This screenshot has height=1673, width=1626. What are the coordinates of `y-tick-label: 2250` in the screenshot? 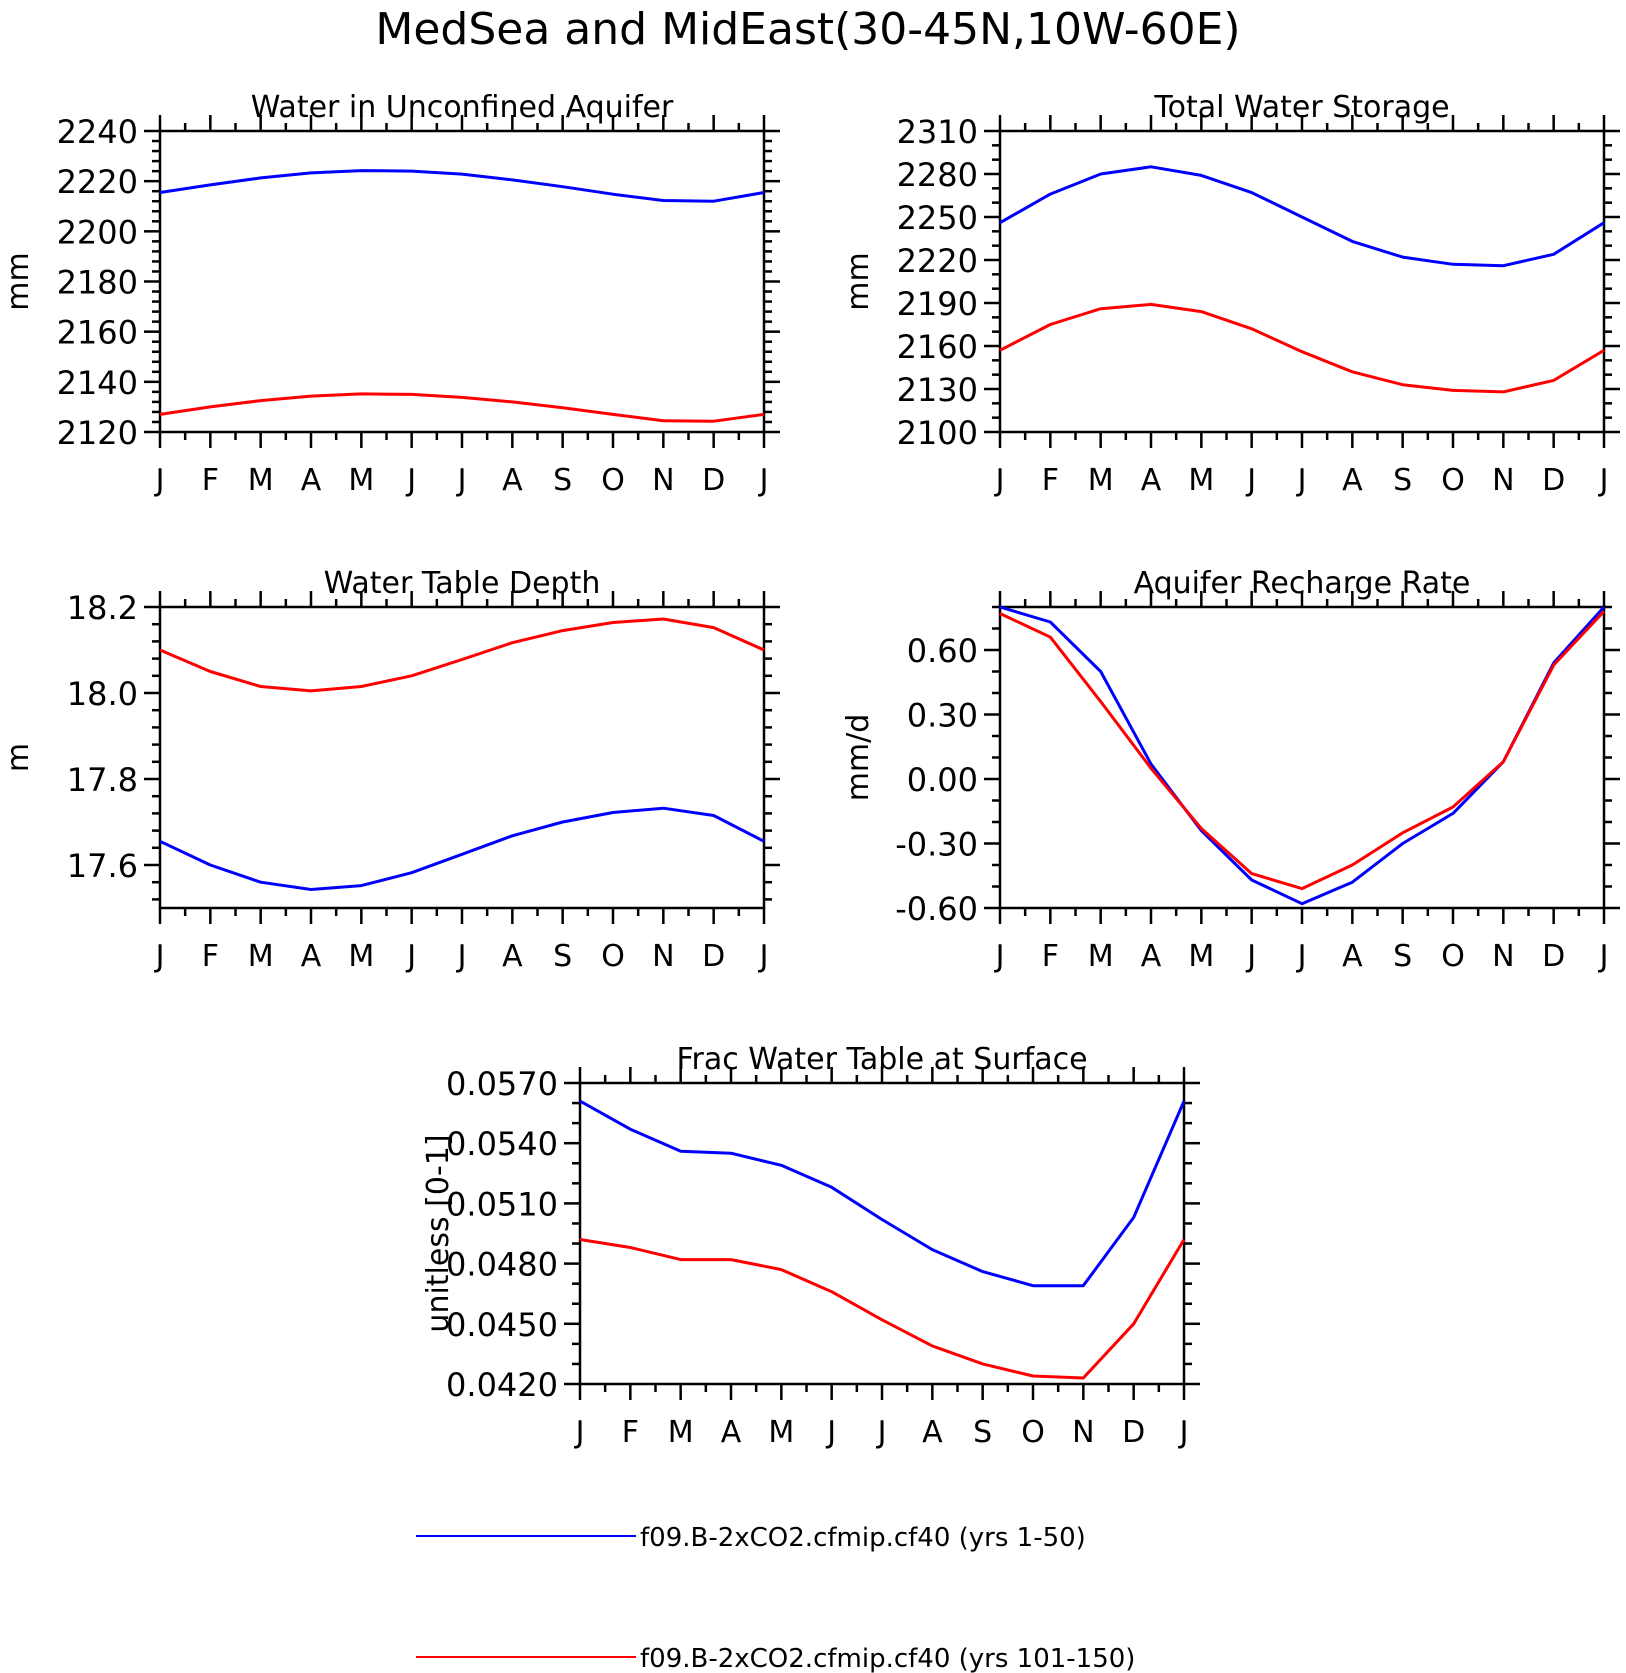 It's located at (937, 218).